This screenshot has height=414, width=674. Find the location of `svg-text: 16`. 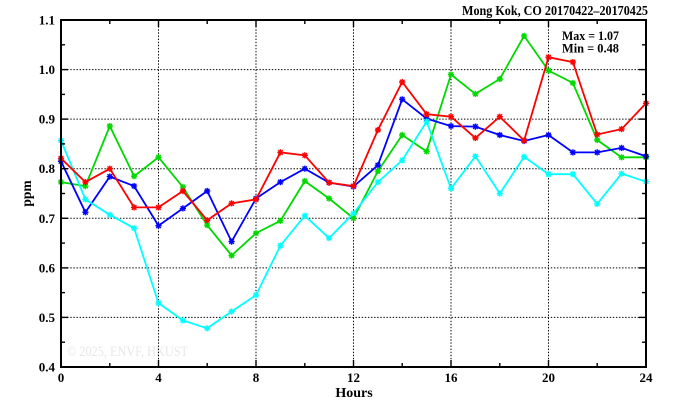

svg-text: 16 is located at coordinates (452, 377).